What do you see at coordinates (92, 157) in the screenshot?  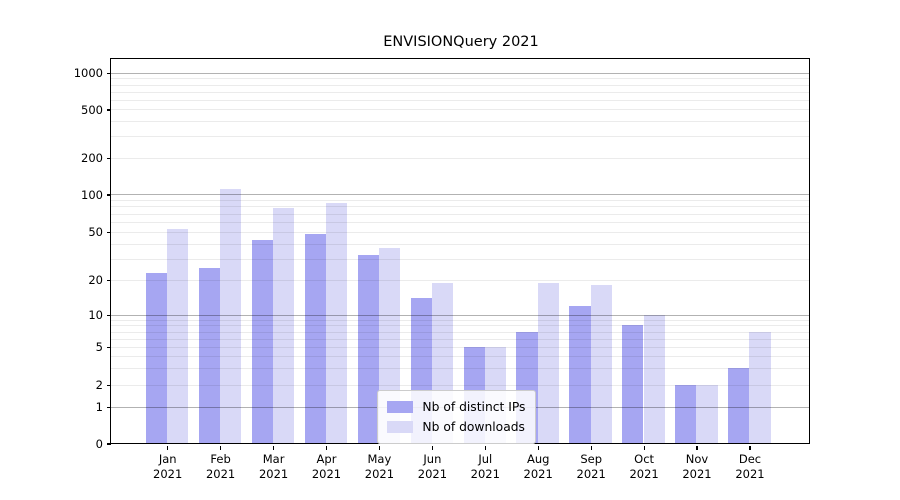 I see `y-tick-label: 200` at bounding box center [92, 157].